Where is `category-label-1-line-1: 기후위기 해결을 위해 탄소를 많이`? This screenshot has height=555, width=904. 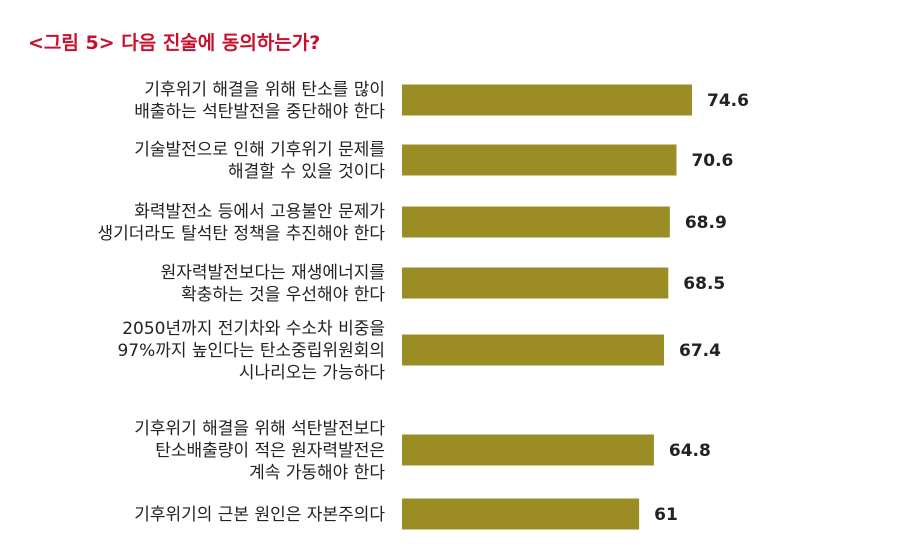 category-label-1-line-1: 기후위기 해결을 위해 탄소를 많이 is located at coordinates (264, 90).